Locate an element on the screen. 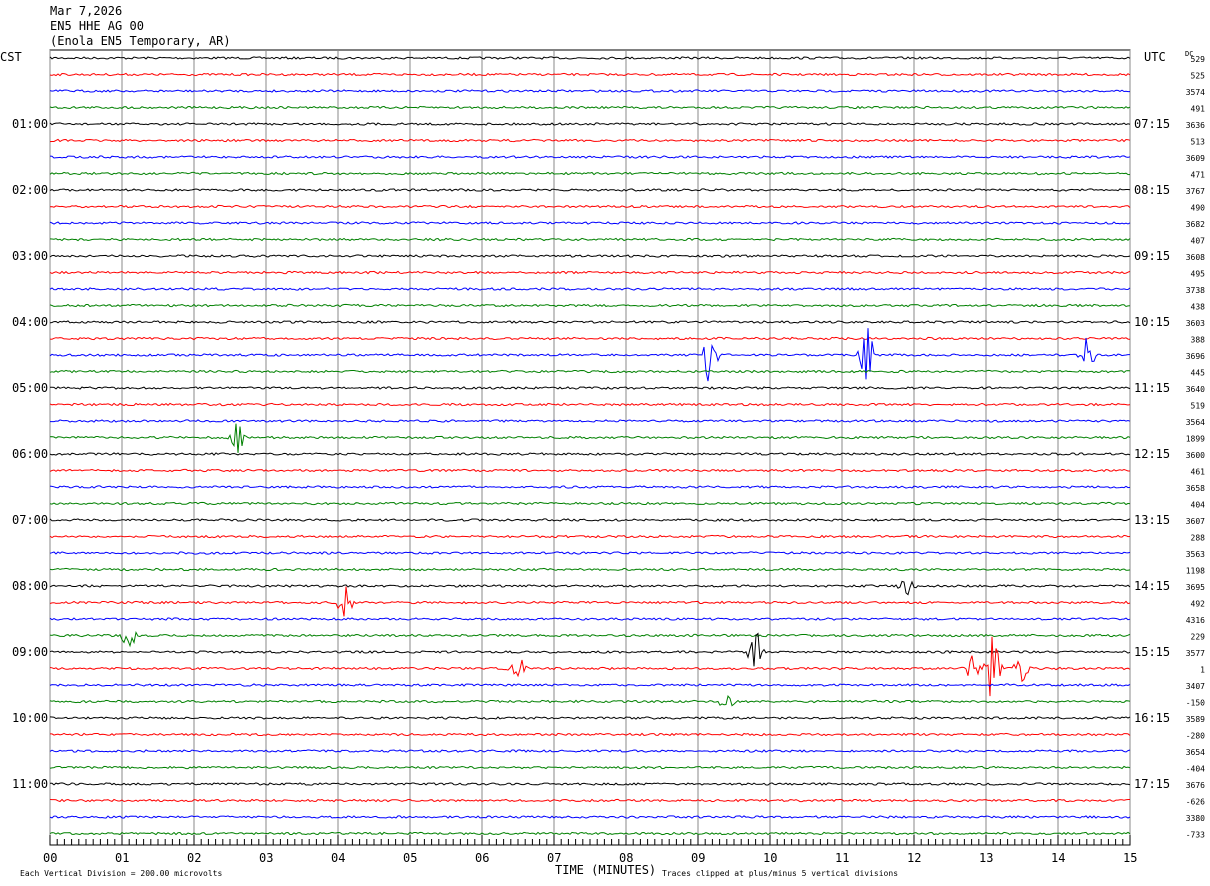 This screenshot has width=1210, height=886. dc-offset-label: 492 is located at coordinates (1198, 604).